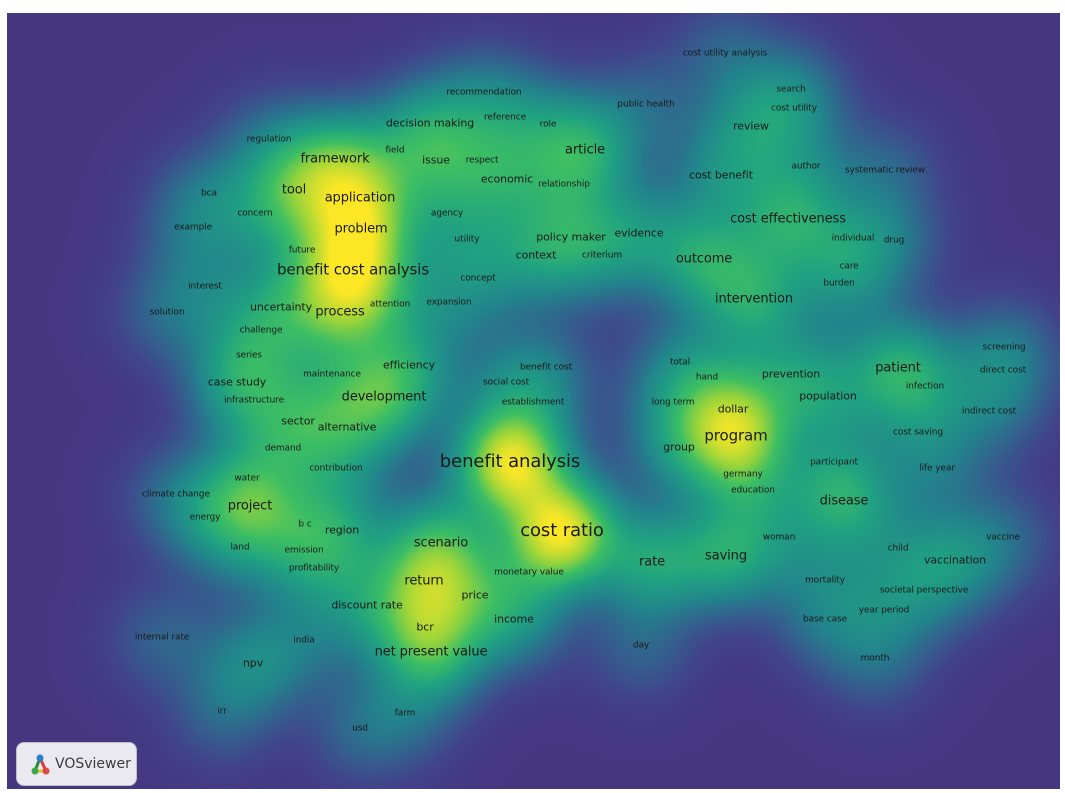 The image size is (1065, 793). Describe the element at coordinates (794, 108) in the screenshot. I see `term-label: cost utility` at that location.